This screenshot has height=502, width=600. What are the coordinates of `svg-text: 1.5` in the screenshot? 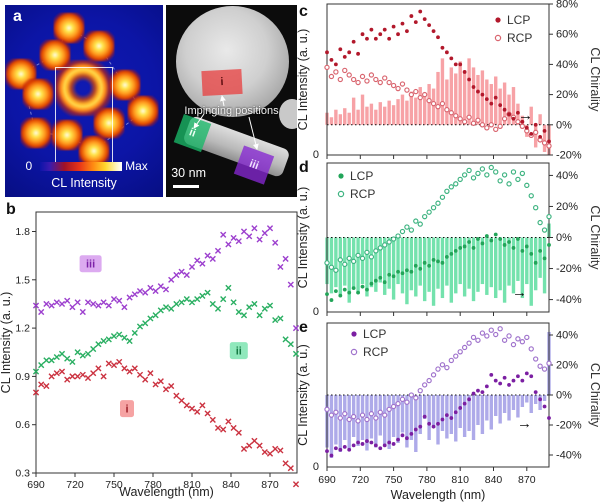 It's located at (22, 280).